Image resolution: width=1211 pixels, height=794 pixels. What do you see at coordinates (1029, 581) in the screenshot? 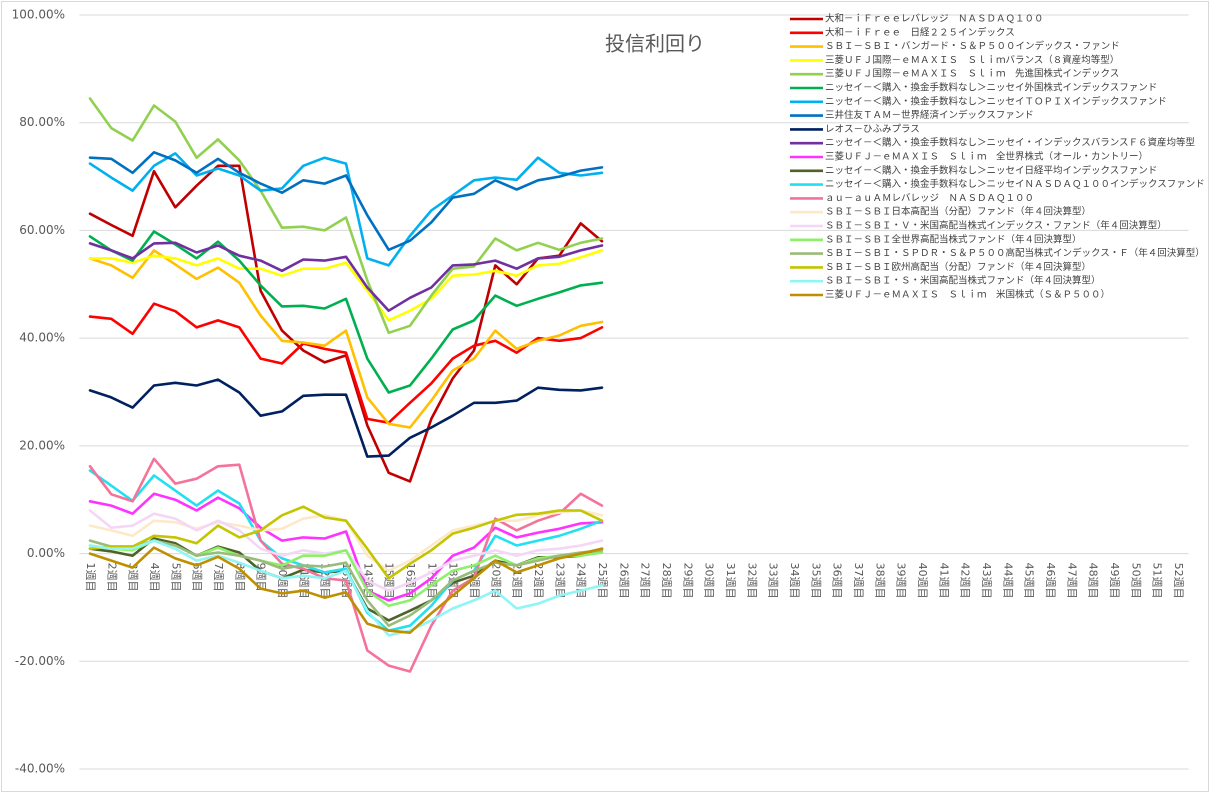
I see `x-tick-label: 45週目` at bounding box center [1029, 581].